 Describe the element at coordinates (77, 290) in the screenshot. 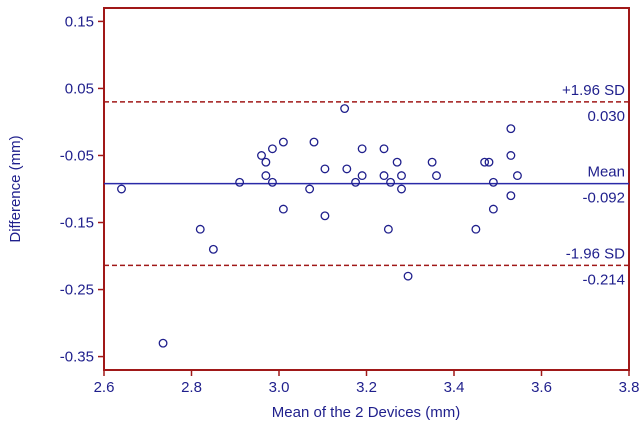

I see `y-tick-label: -0.25` at that location.